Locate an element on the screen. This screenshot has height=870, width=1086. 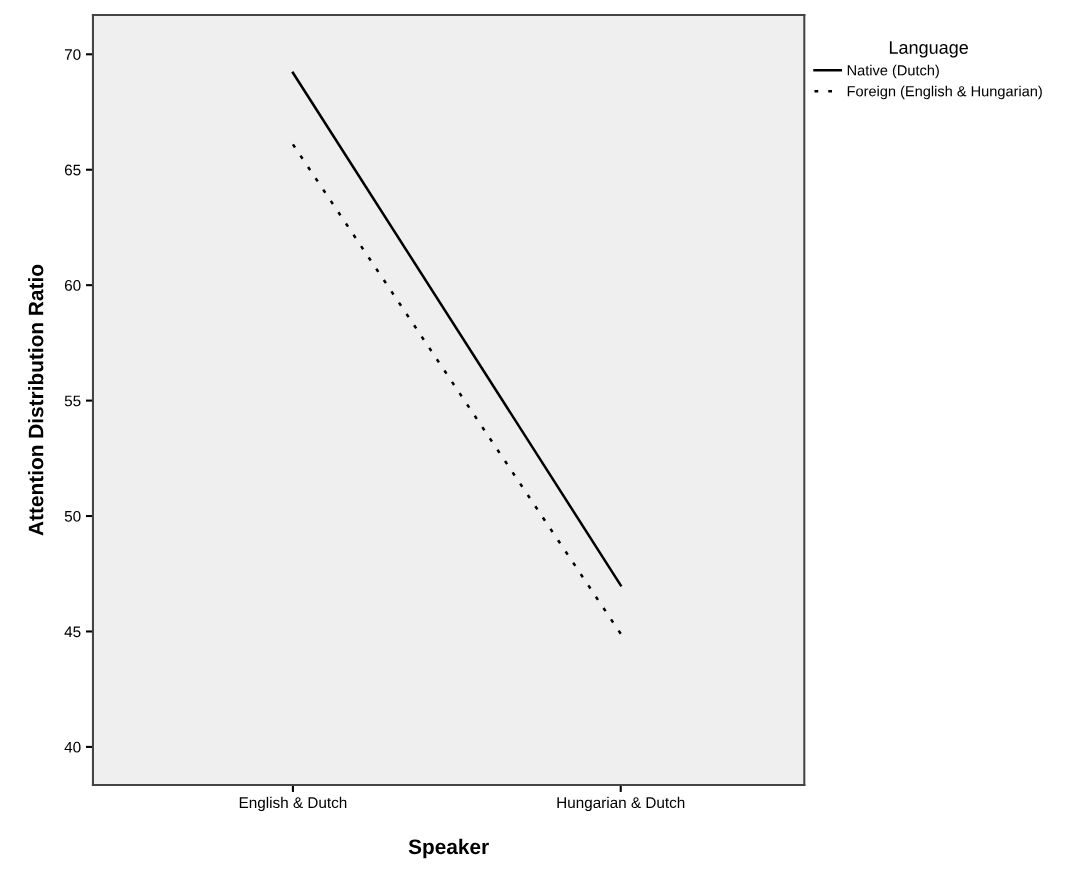
y-tick-label: 70 is located at coordinates (72, 54).